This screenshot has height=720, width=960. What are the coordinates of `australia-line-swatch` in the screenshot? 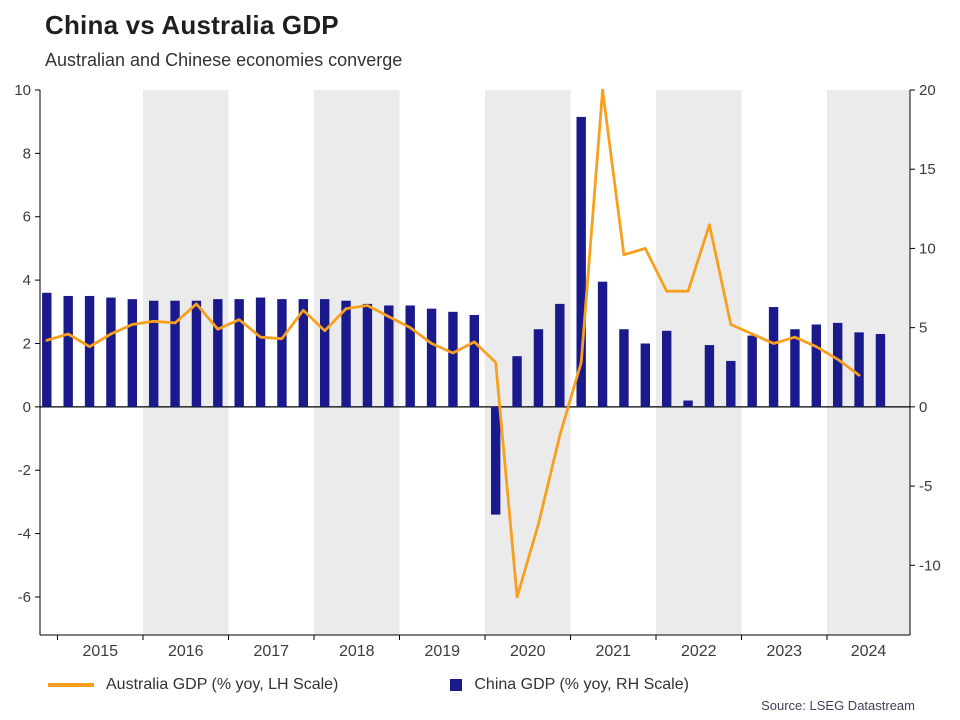 It's located at (71, 685).